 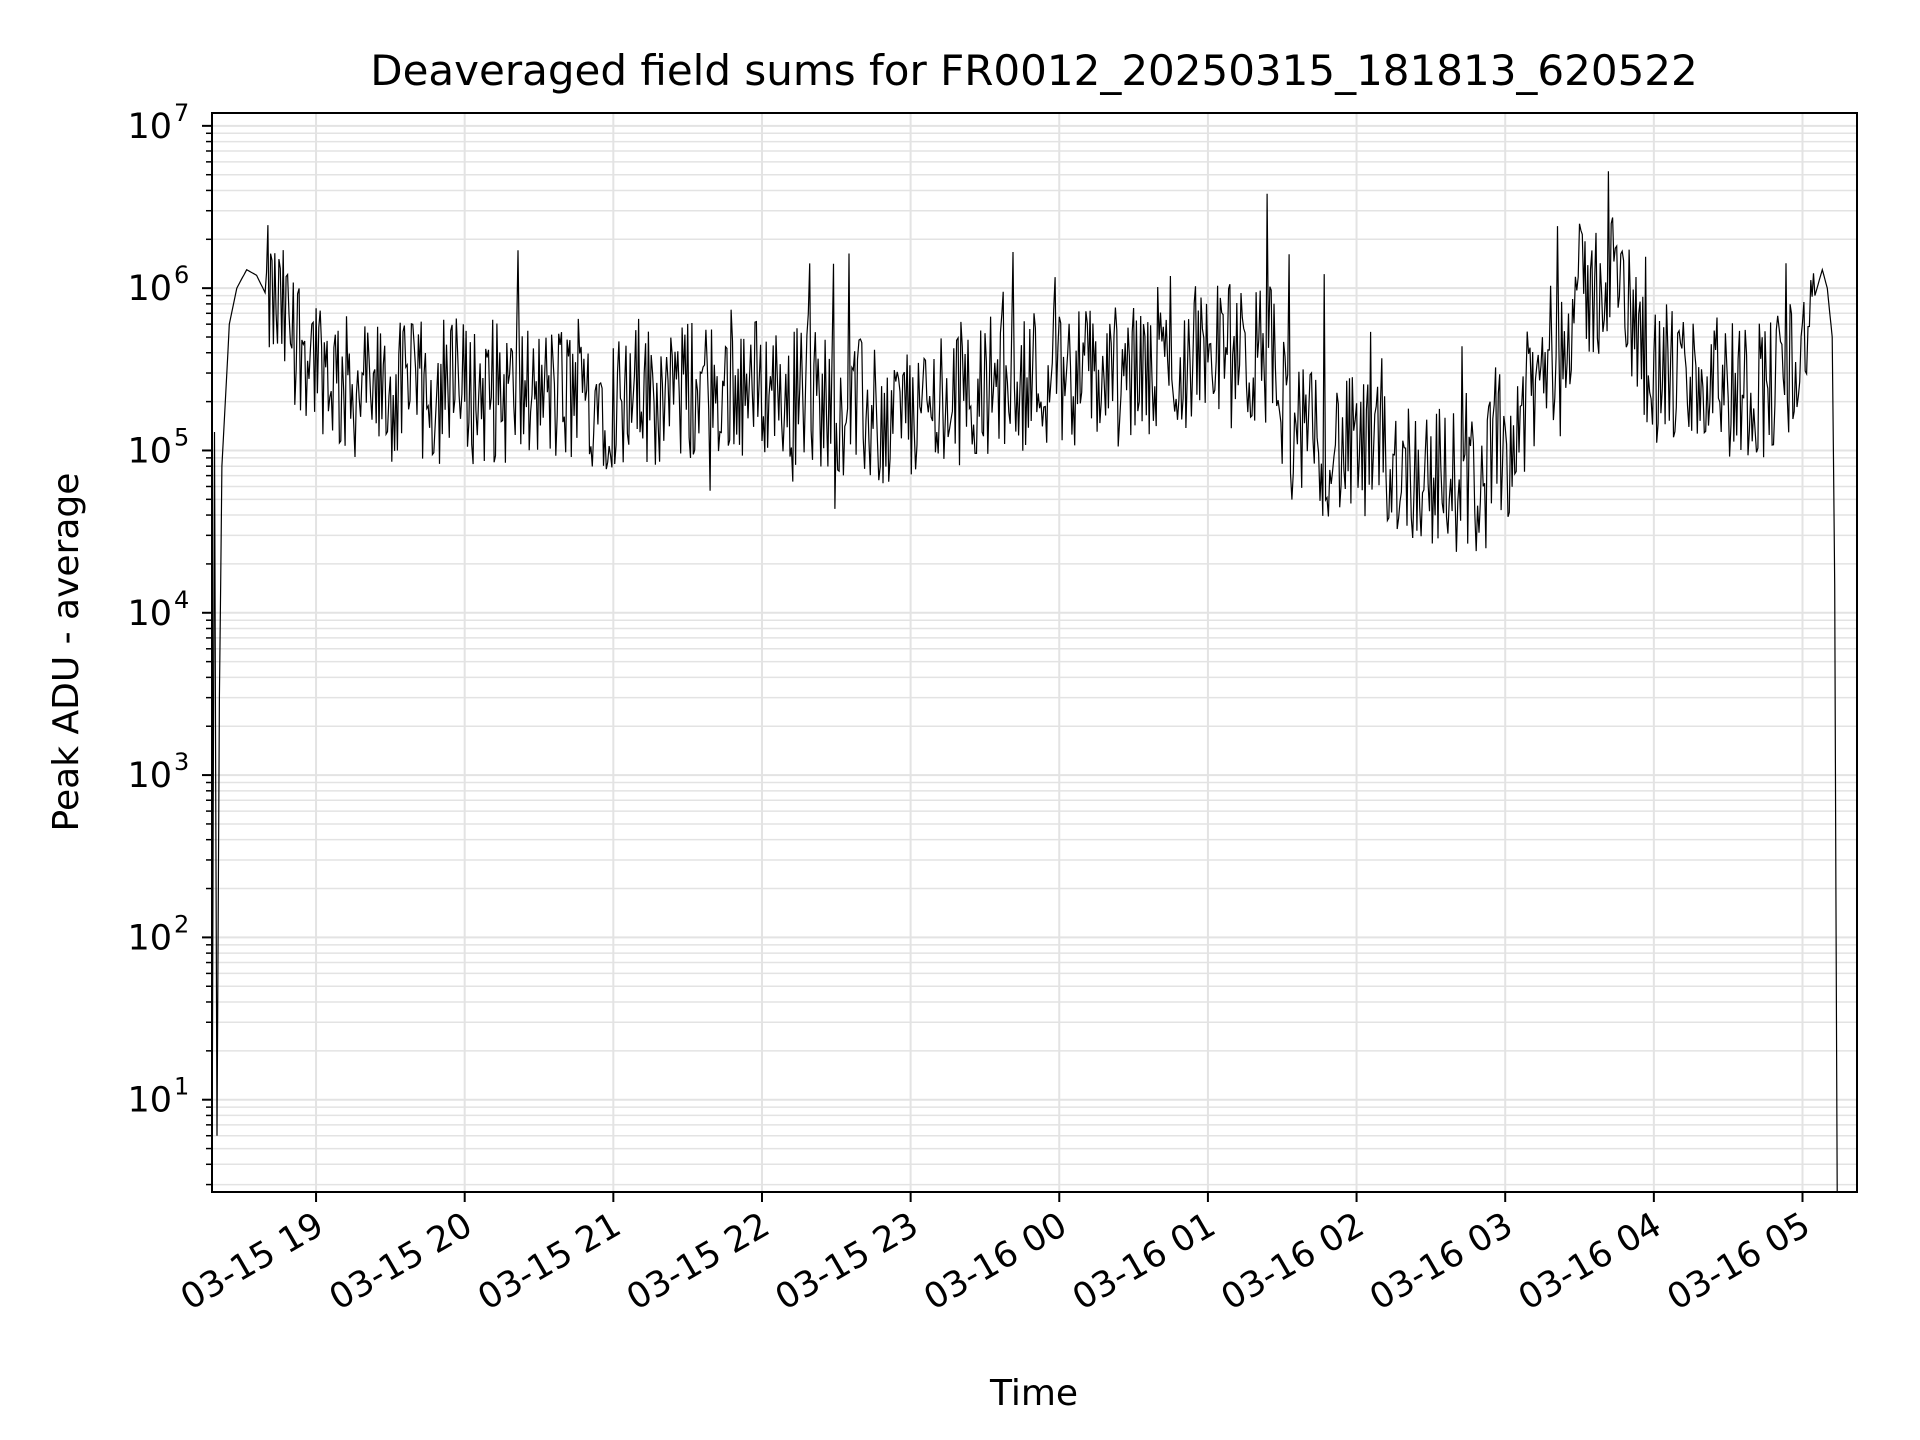 What do you see at coordinates (1441, 1261) in the screenshot?
I see `x-tick-label: 03-16 03` at bounding box center [1441, 1261].